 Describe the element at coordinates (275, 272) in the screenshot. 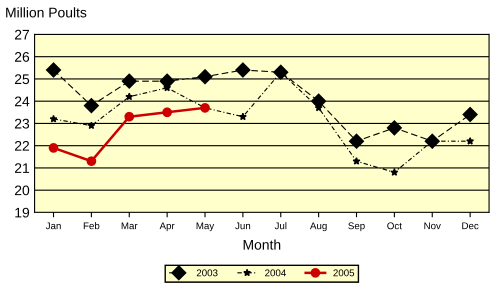

I see `legend-label: 2004` at that location.